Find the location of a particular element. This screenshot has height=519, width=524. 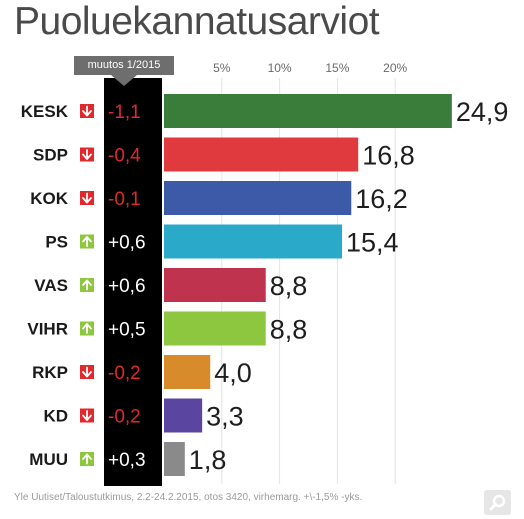

value-label: 1,8 is located at coordinates (208, 460).